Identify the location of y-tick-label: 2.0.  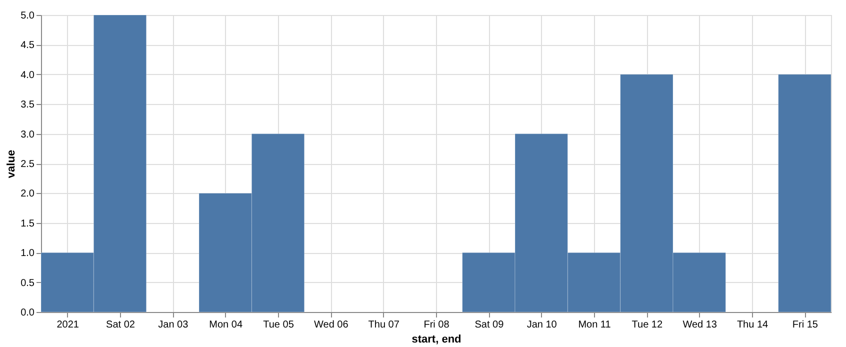
(27, 194).